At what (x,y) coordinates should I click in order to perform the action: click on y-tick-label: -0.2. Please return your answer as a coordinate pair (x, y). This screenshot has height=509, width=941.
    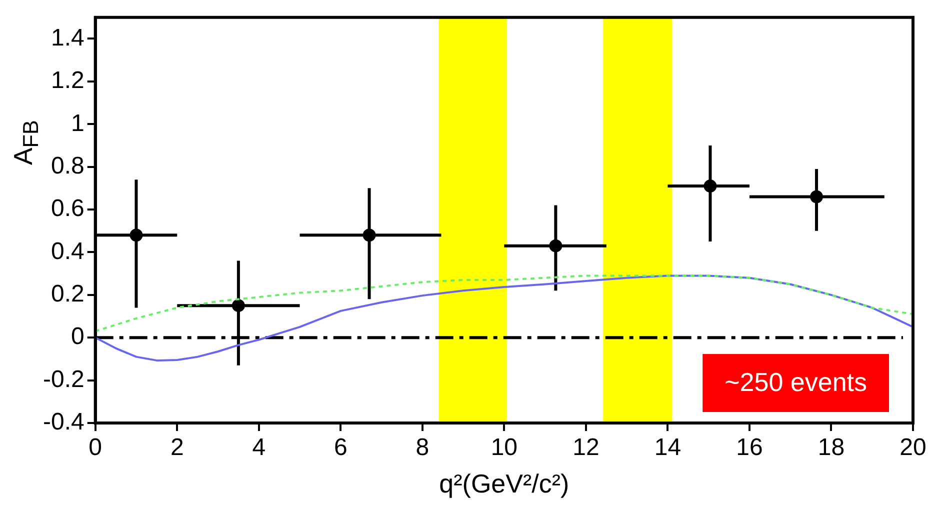
    Looking at the image, I should click on (63, 379).